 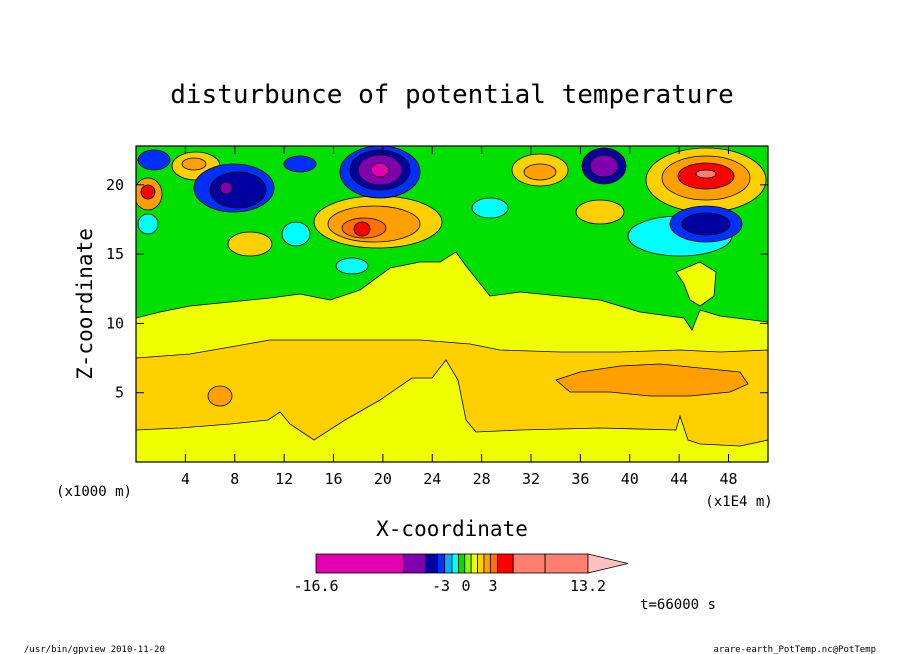 What do you see at coordinates (452, 95) in the screenshot?
I see `chart-title: disturbunce of potential temperature` at bounding box center [452, 95].